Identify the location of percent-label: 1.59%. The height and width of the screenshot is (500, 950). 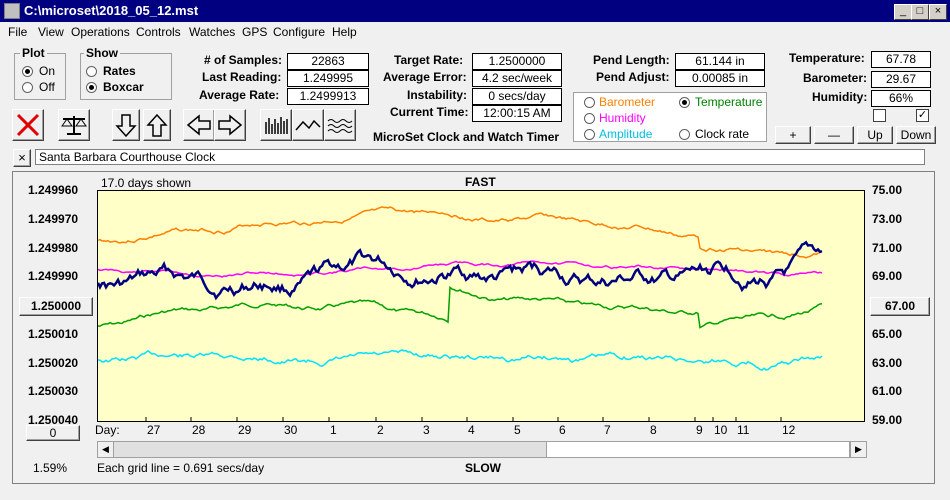
(50, 468).